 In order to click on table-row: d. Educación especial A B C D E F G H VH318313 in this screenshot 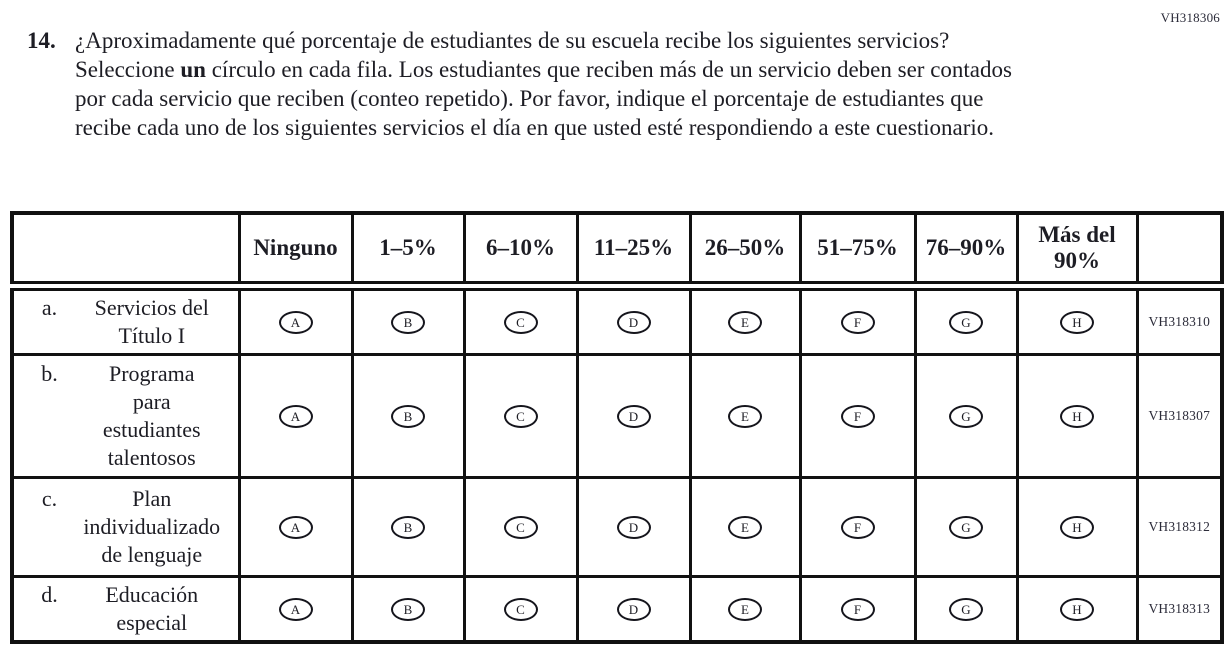, I will do `click(617, 609)`.